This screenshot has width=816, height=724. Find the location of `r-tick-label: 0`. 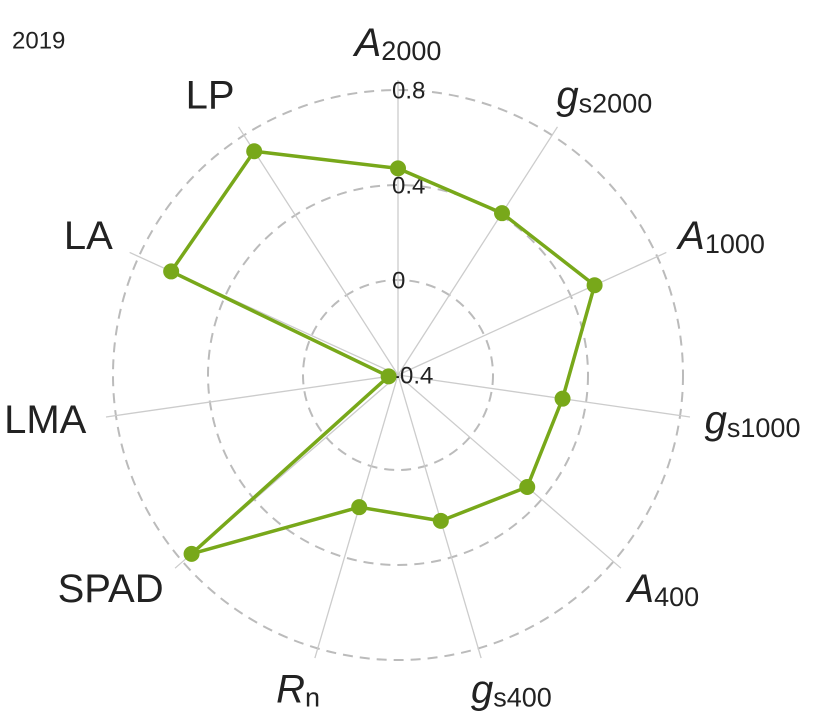

r-tick-label: 0 is located at coordinates (398, 280).